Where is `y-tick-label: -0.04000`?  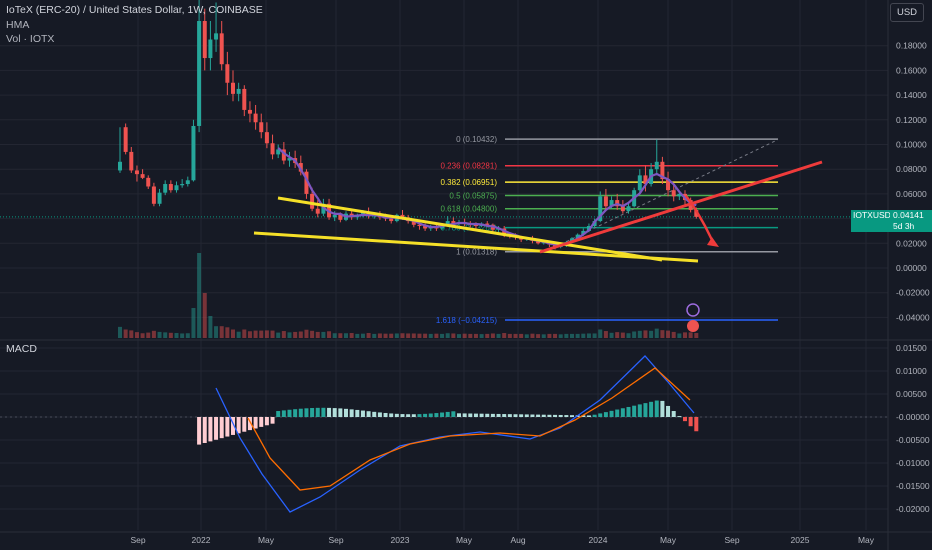 y-tick-label: -0.04000 is located at coordinates (913, 317).